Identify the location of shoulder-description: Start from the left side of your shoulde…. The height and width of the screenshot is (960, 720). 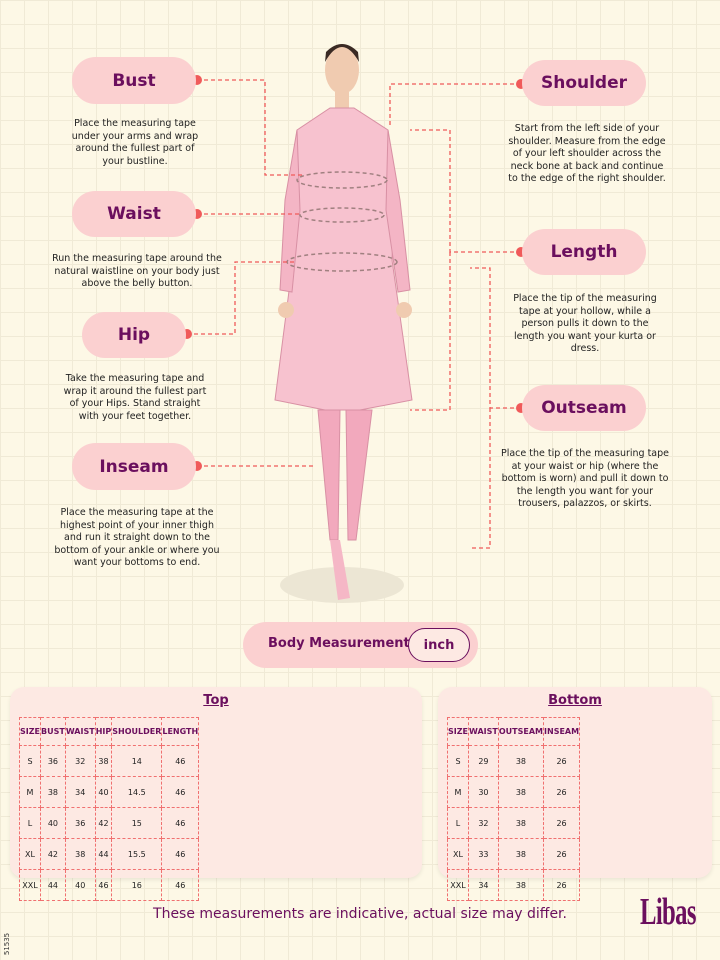
(587, 153).